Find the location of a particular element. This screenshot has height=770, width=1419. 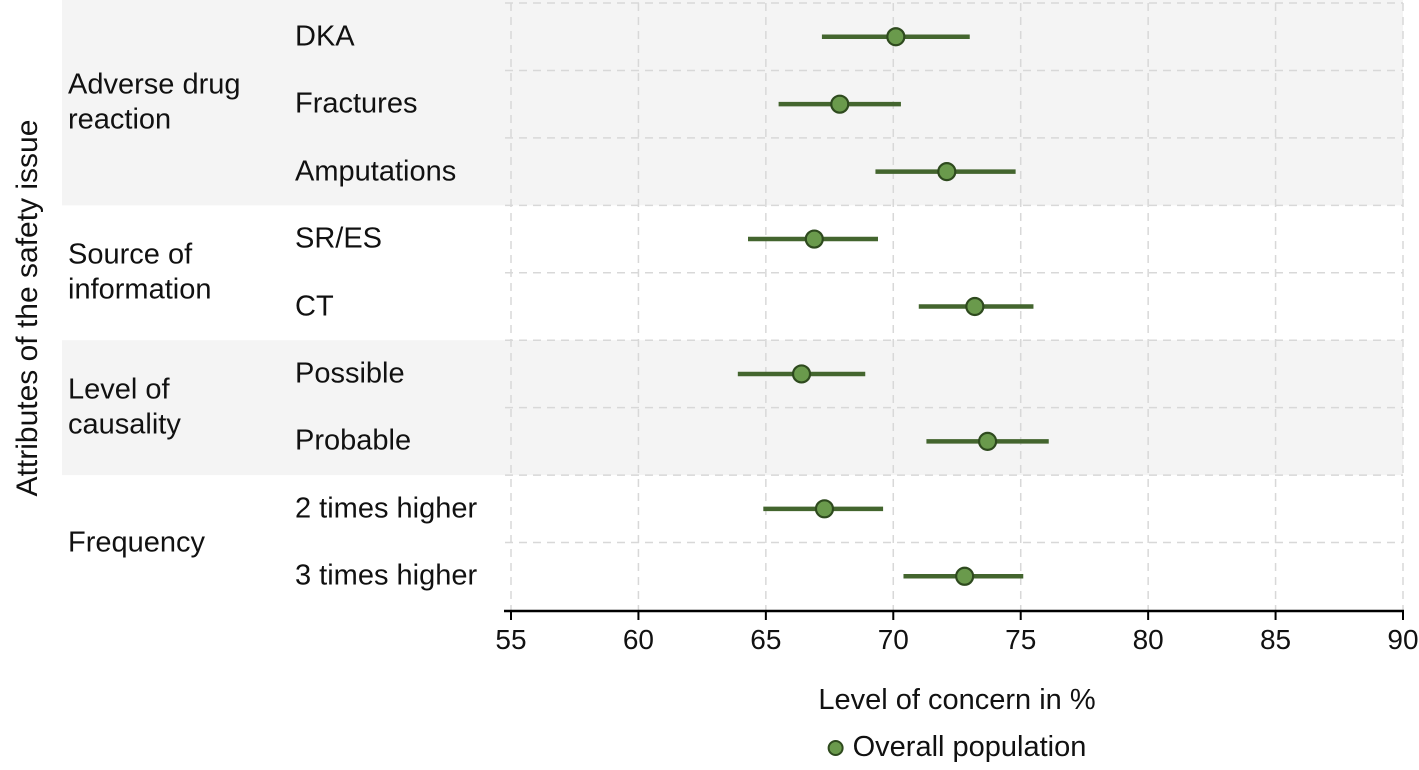

item-label: CT is located at coordinates (314, 306).